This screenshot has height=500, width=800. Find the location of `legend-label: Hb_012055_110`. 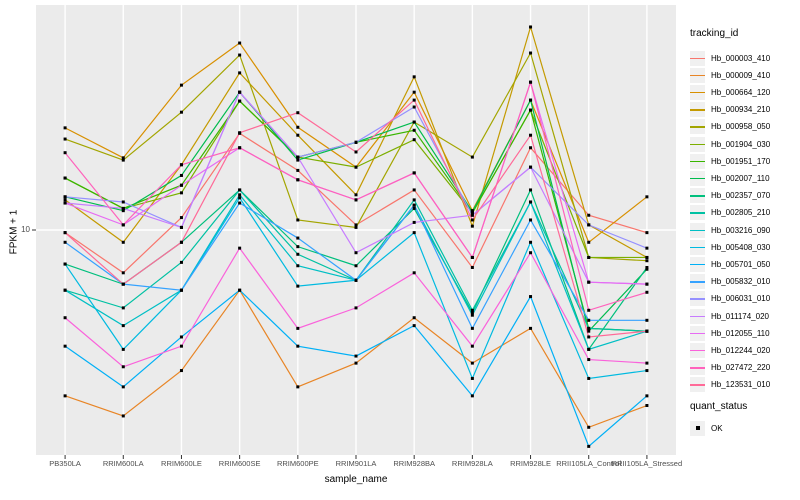

legend-label: Hb_012055_110 is located at coordinates (740, 333).